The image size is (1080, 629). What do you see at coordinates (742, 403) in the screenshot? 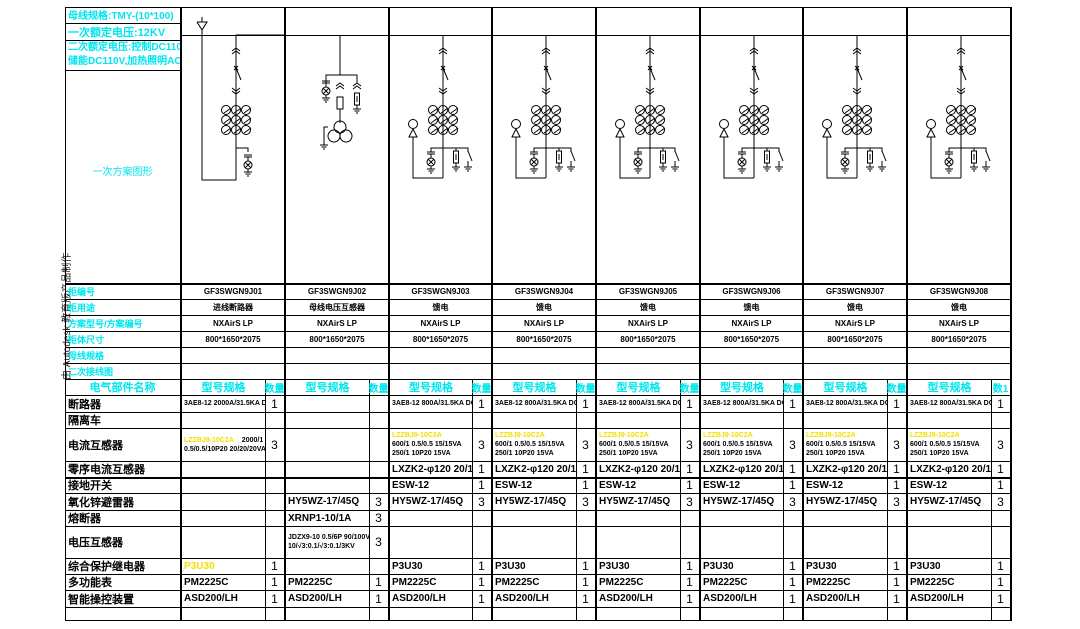
I see `component-spec: 3AE8-12 800A/31.5KA DC110V` at bounding box center [742, 403].